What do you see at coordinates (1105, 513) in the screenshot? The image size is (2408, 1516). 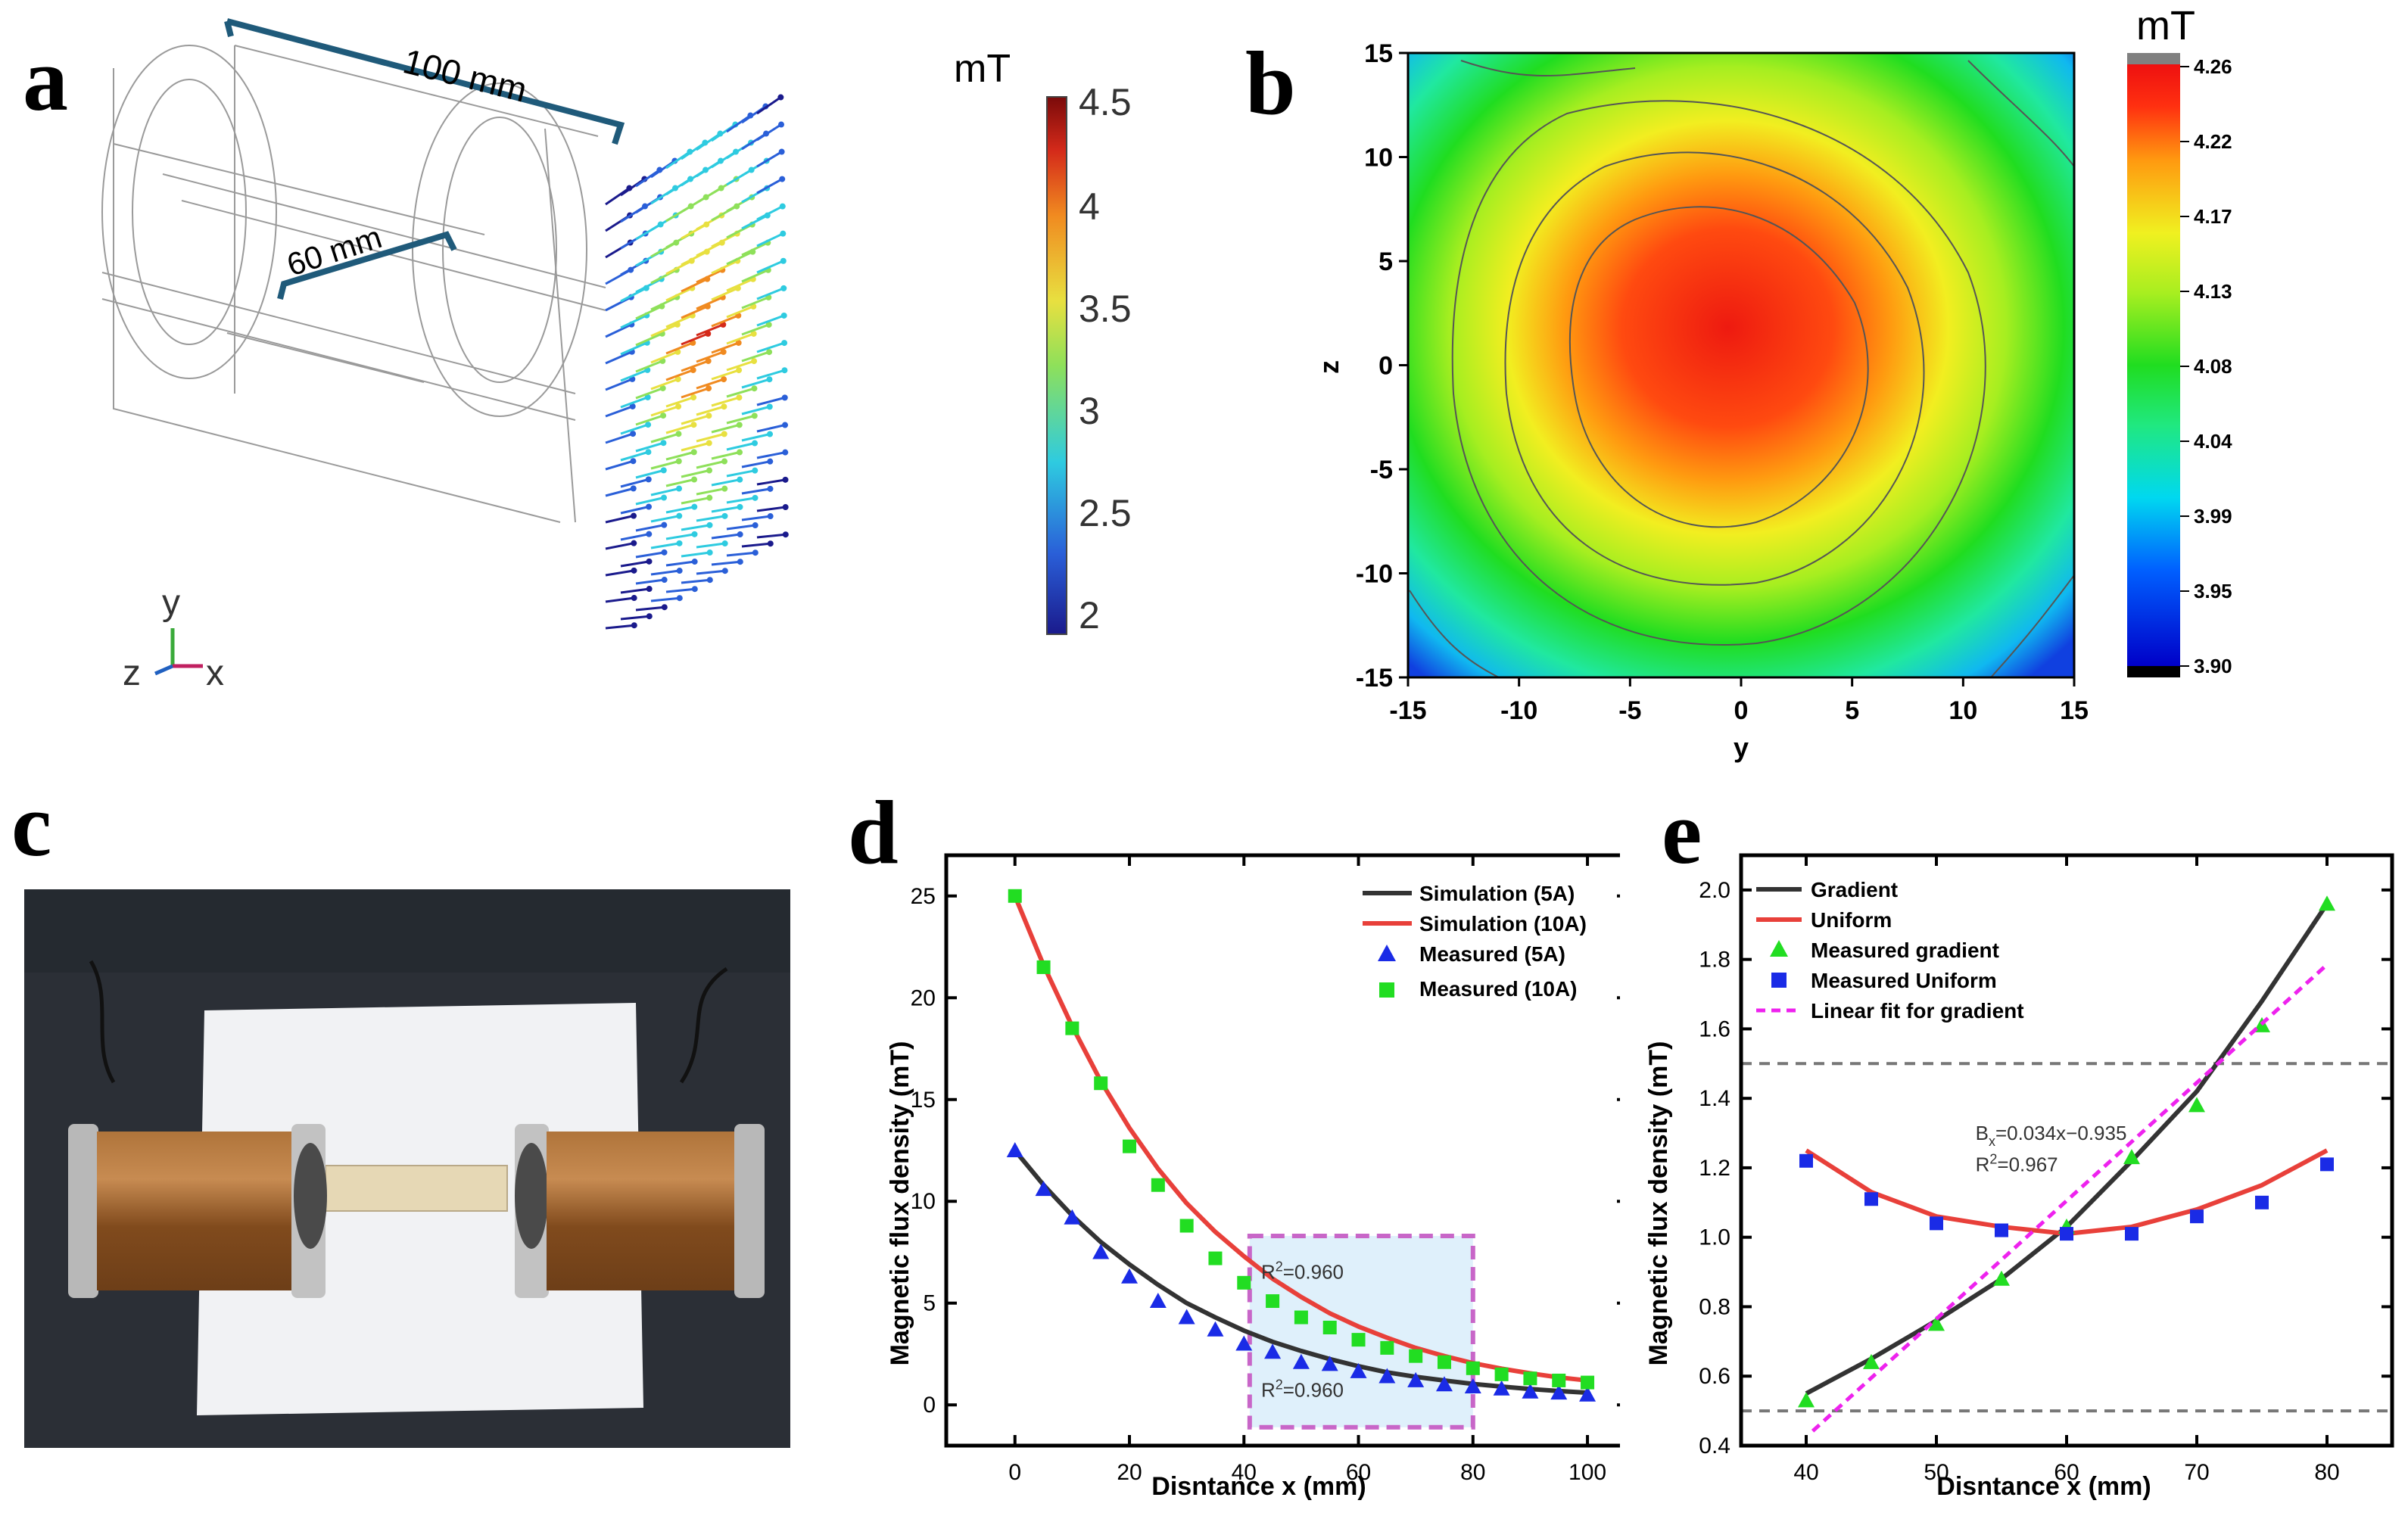 I see `colorbar-a-tick: 2.5` at bounding box center [1105, 513].